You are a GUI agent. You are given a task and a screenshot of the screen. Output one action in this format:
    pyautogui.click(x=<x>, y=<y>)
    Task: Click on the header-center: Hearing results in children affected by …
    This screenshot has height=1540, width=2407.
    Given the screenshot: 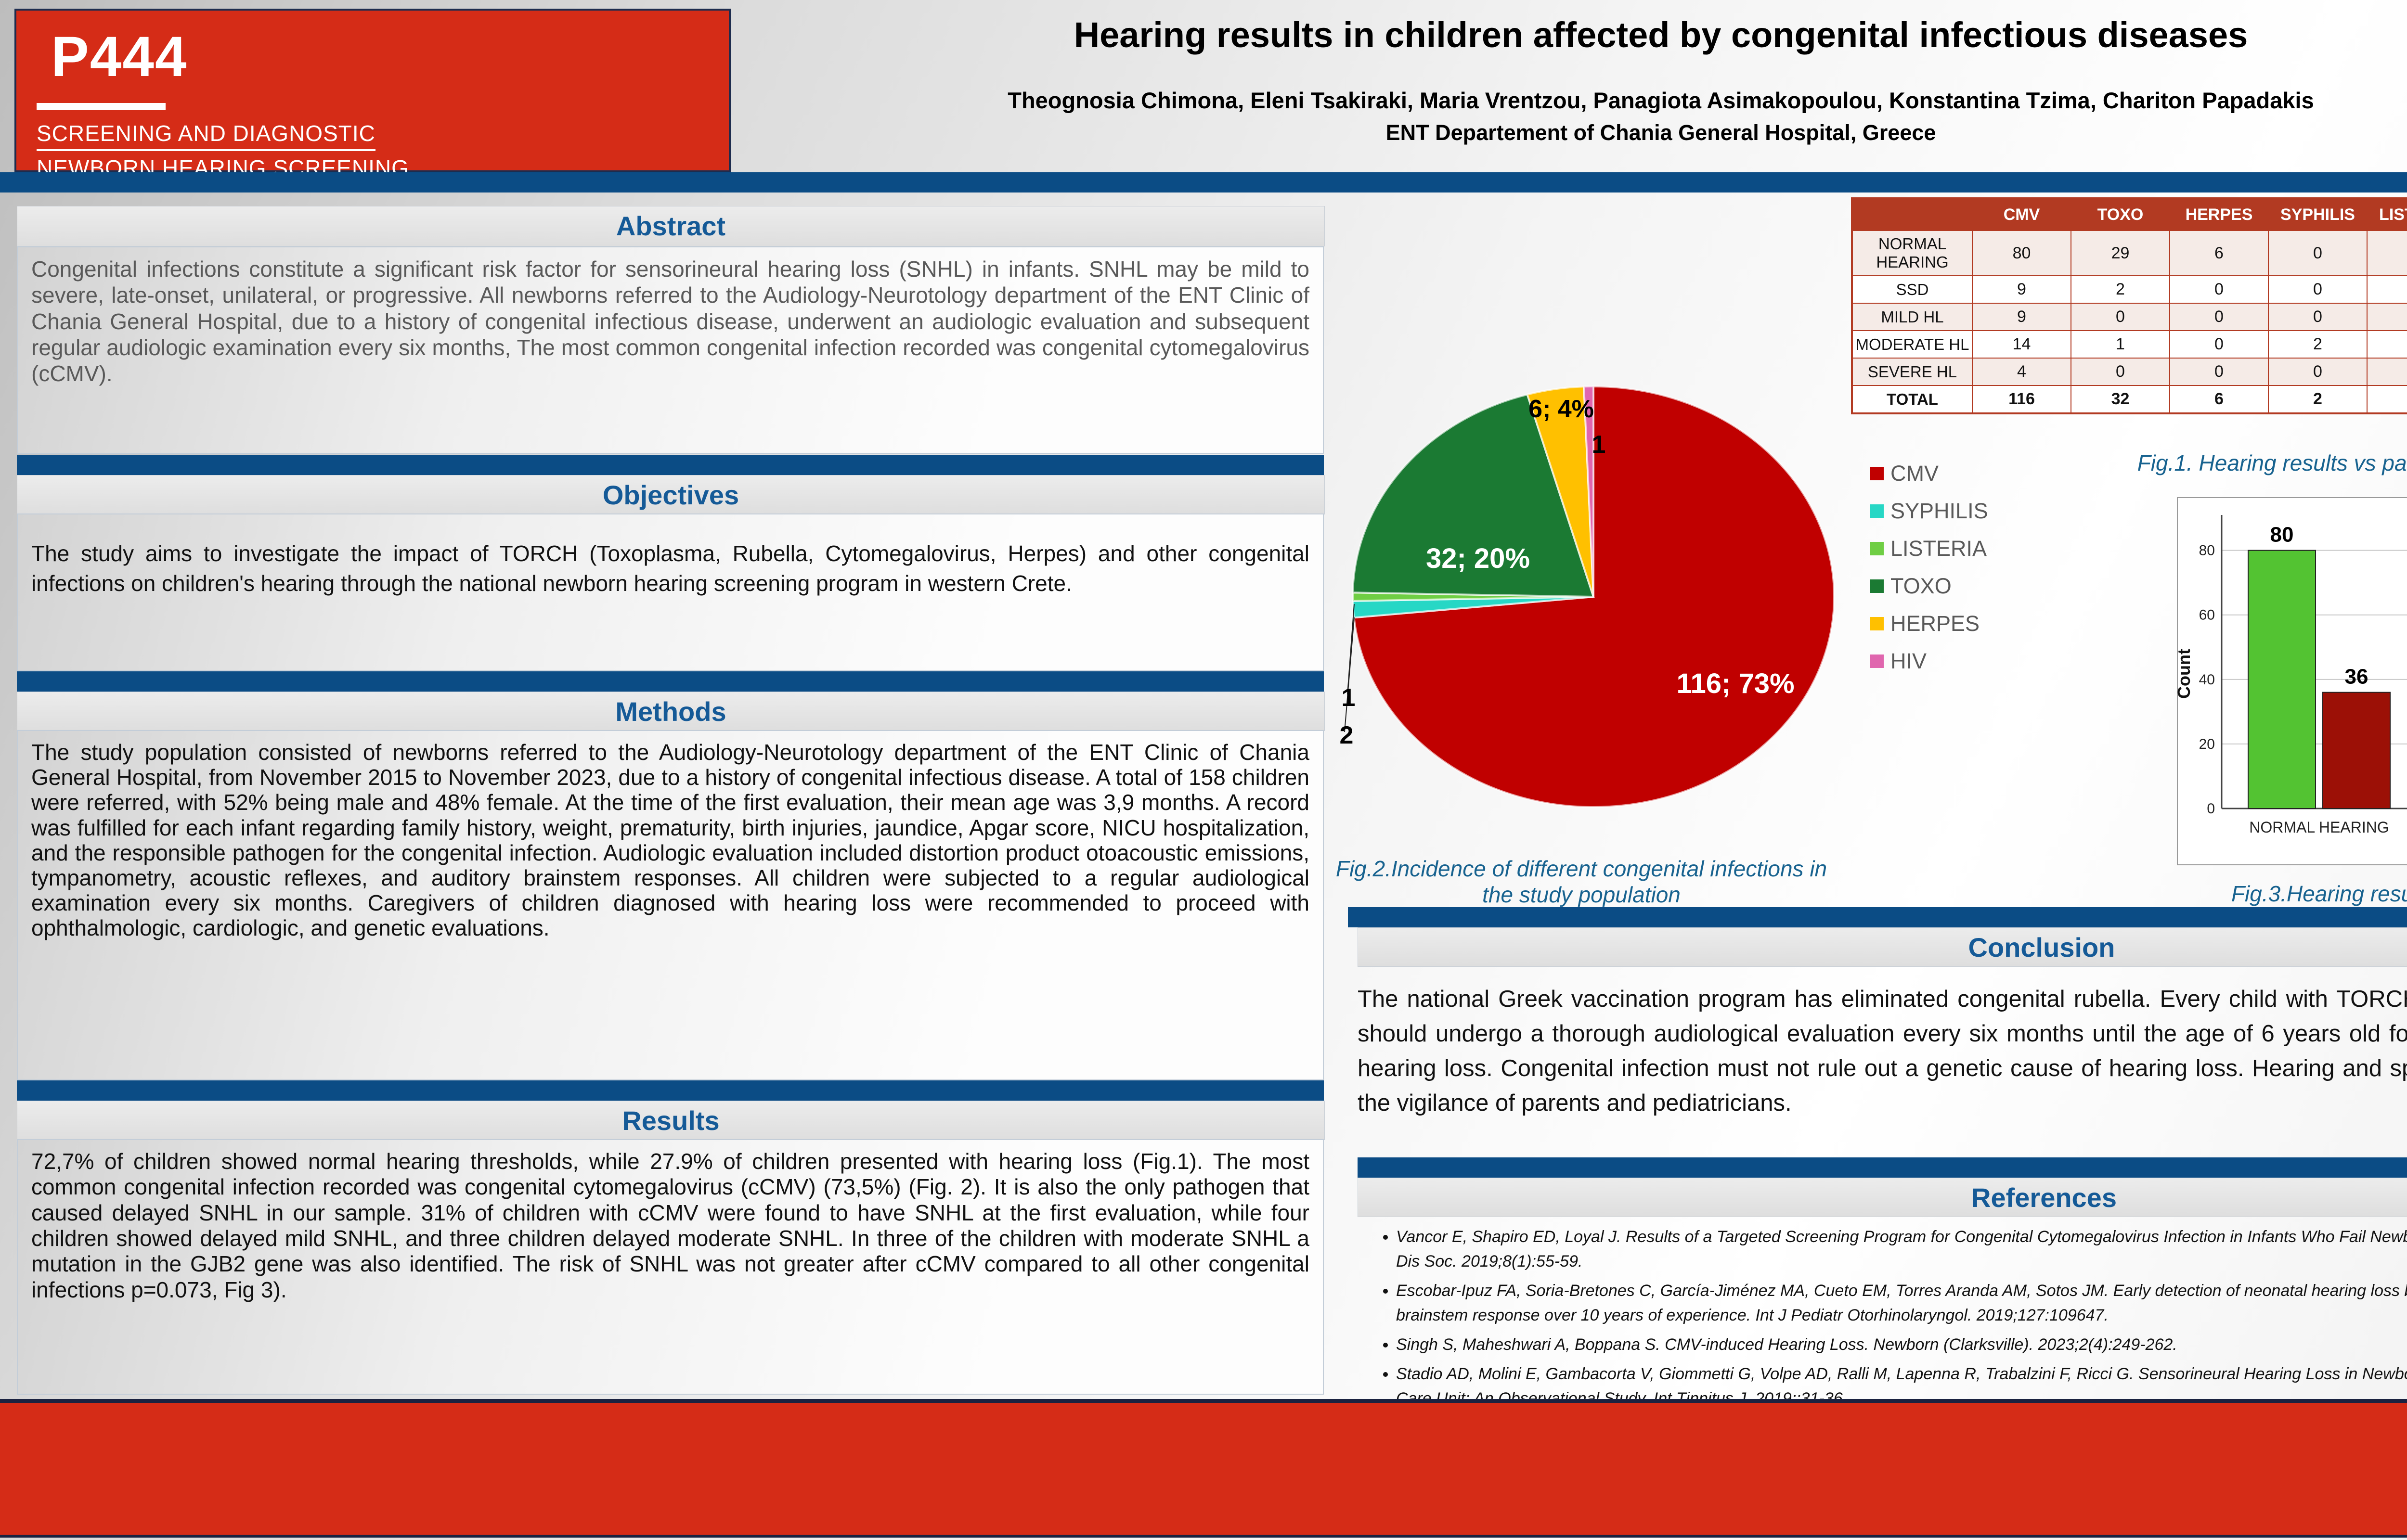 What is the action you would take?
    pyautogui.click(x=1577, y=79)
    